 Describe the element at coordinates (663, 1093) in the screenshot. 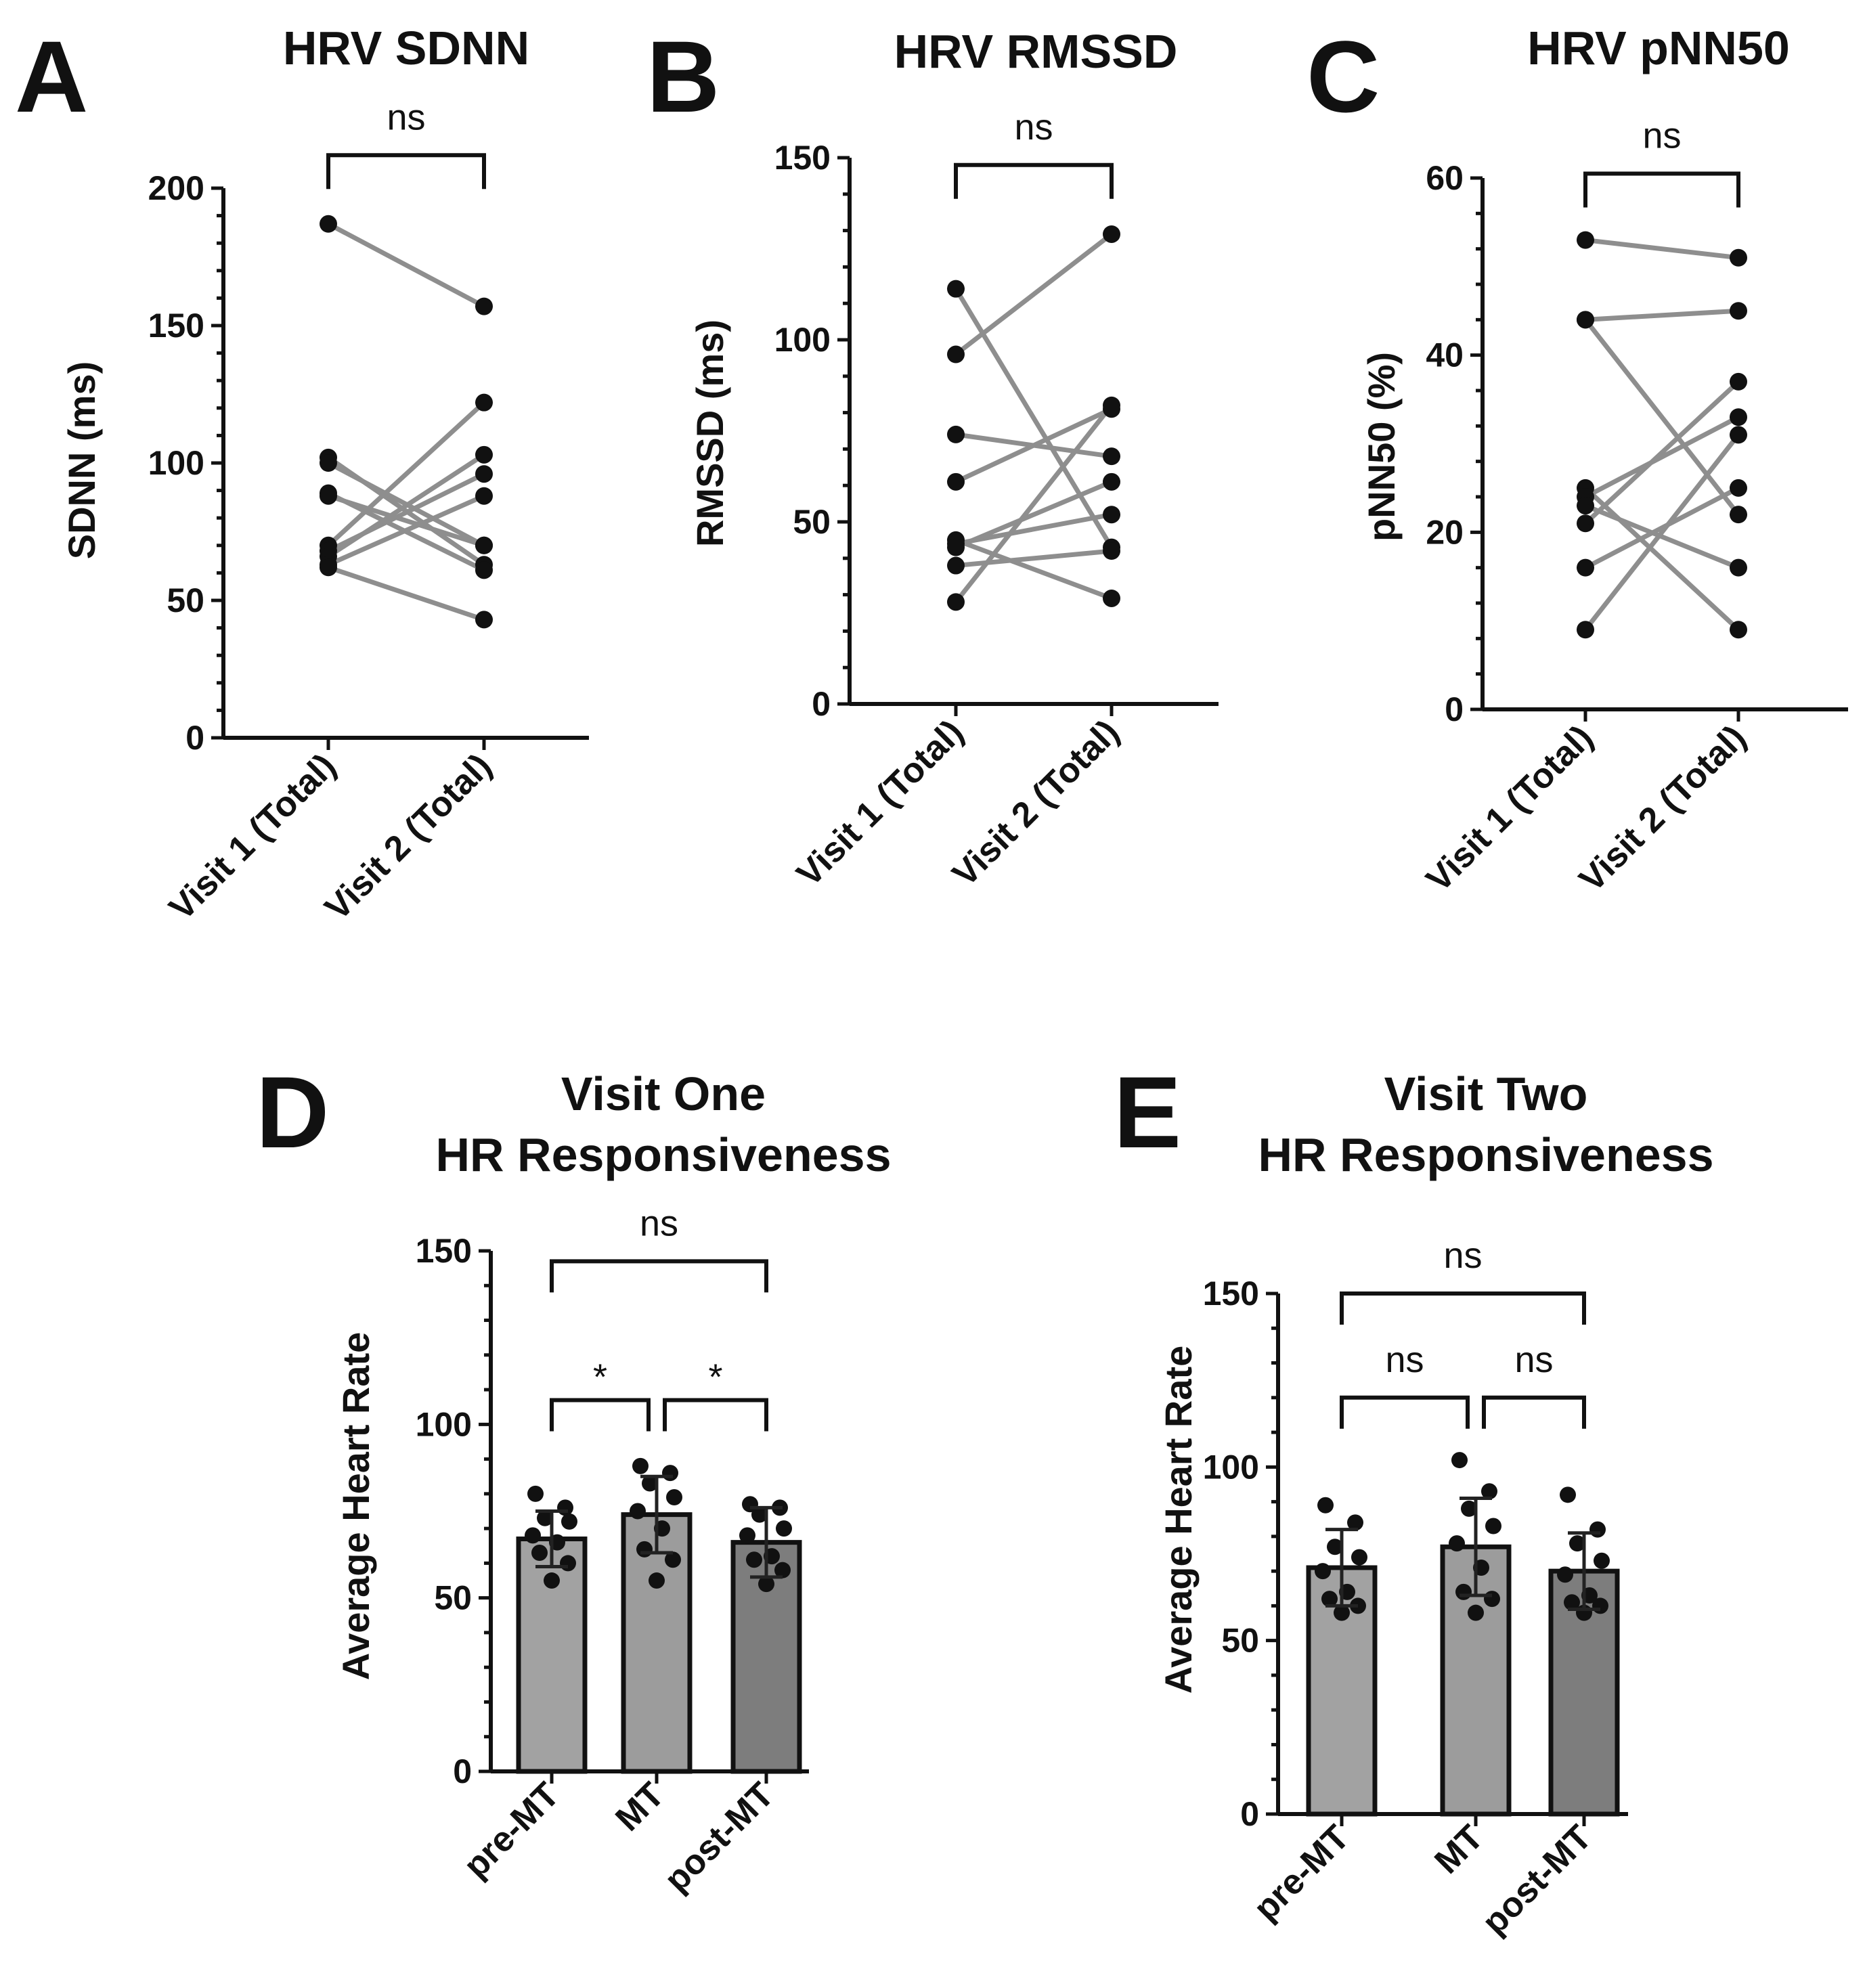

I see `chart-title-d-line1: Visit One` at that location.